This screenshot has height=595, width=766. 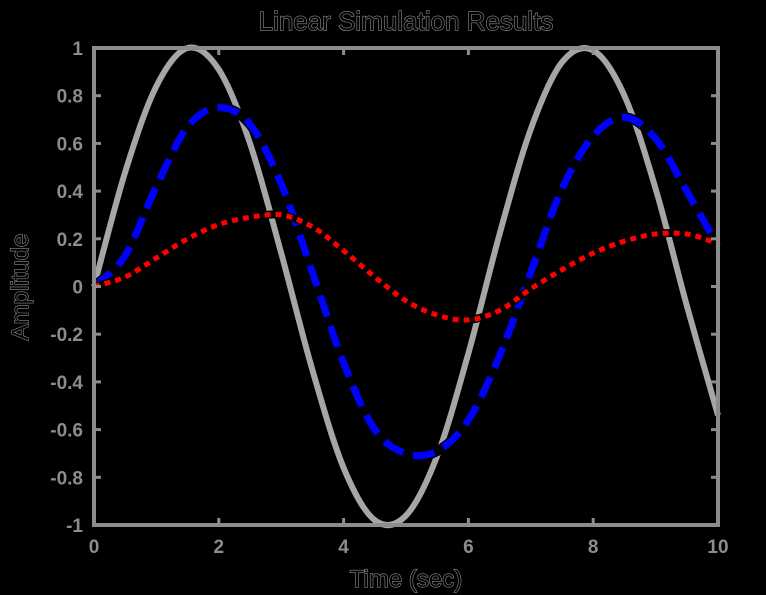 I want to click on y-tick-label: -0.6, so click(x=66, y=431).